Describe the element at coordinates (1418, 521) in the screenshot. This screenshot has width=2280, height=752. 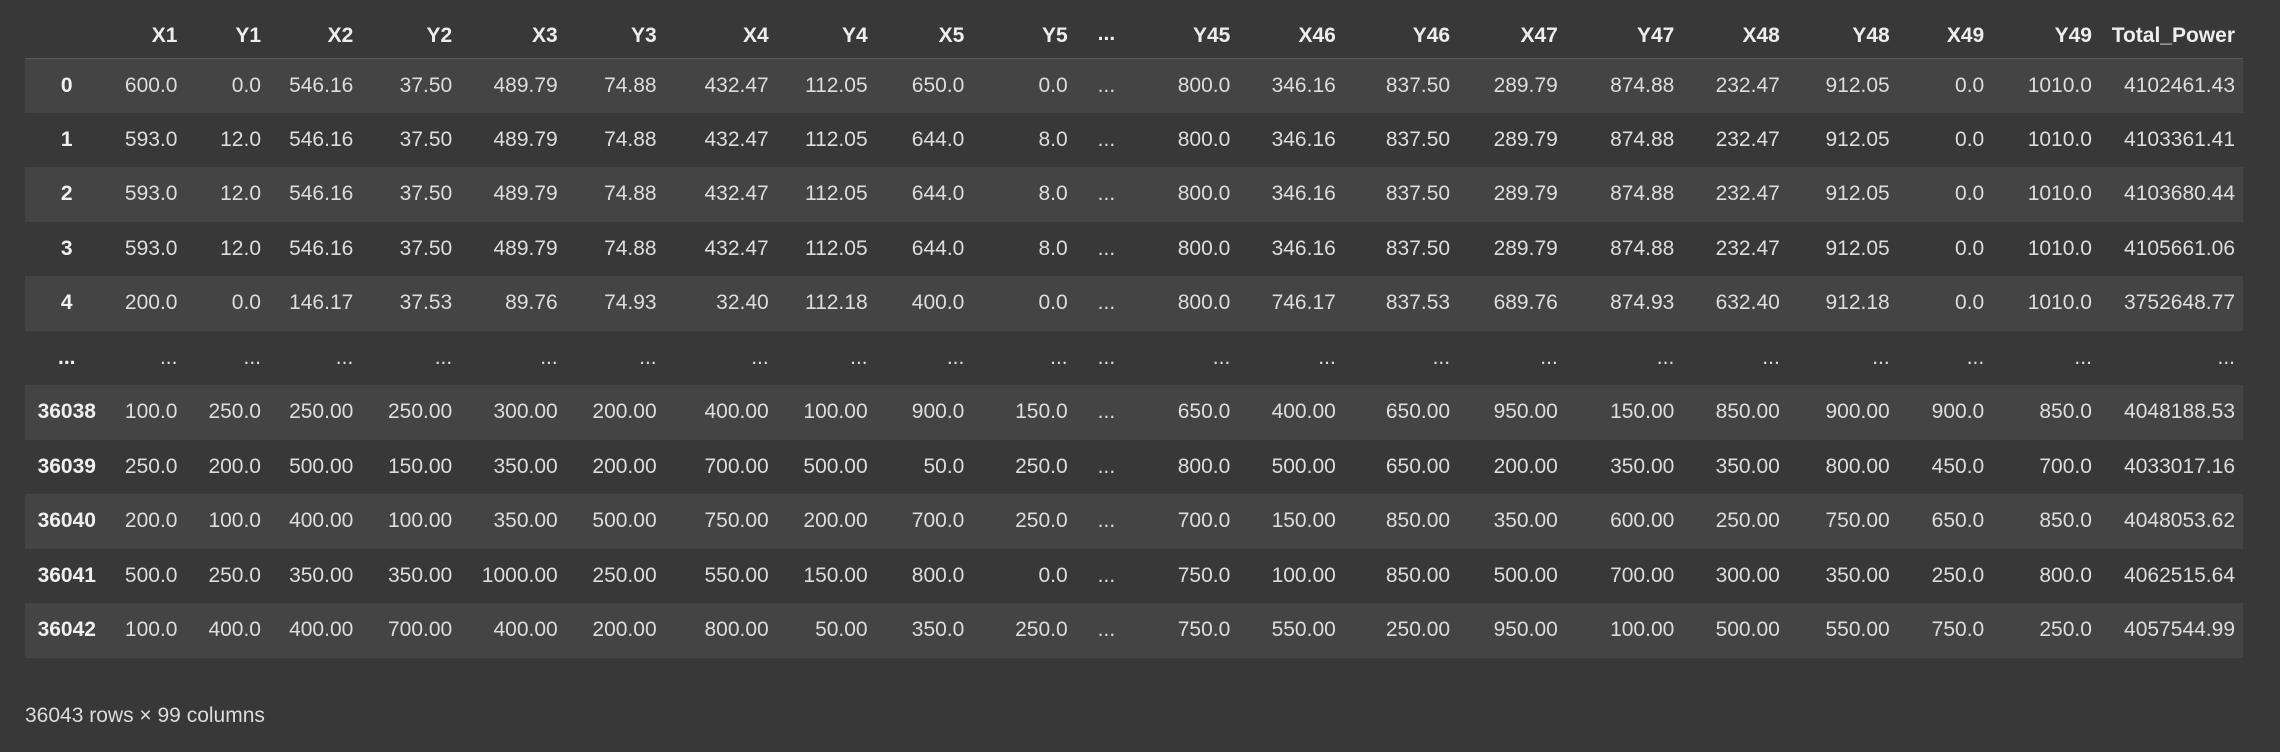
I see `table-cell: 850.00` at that location.